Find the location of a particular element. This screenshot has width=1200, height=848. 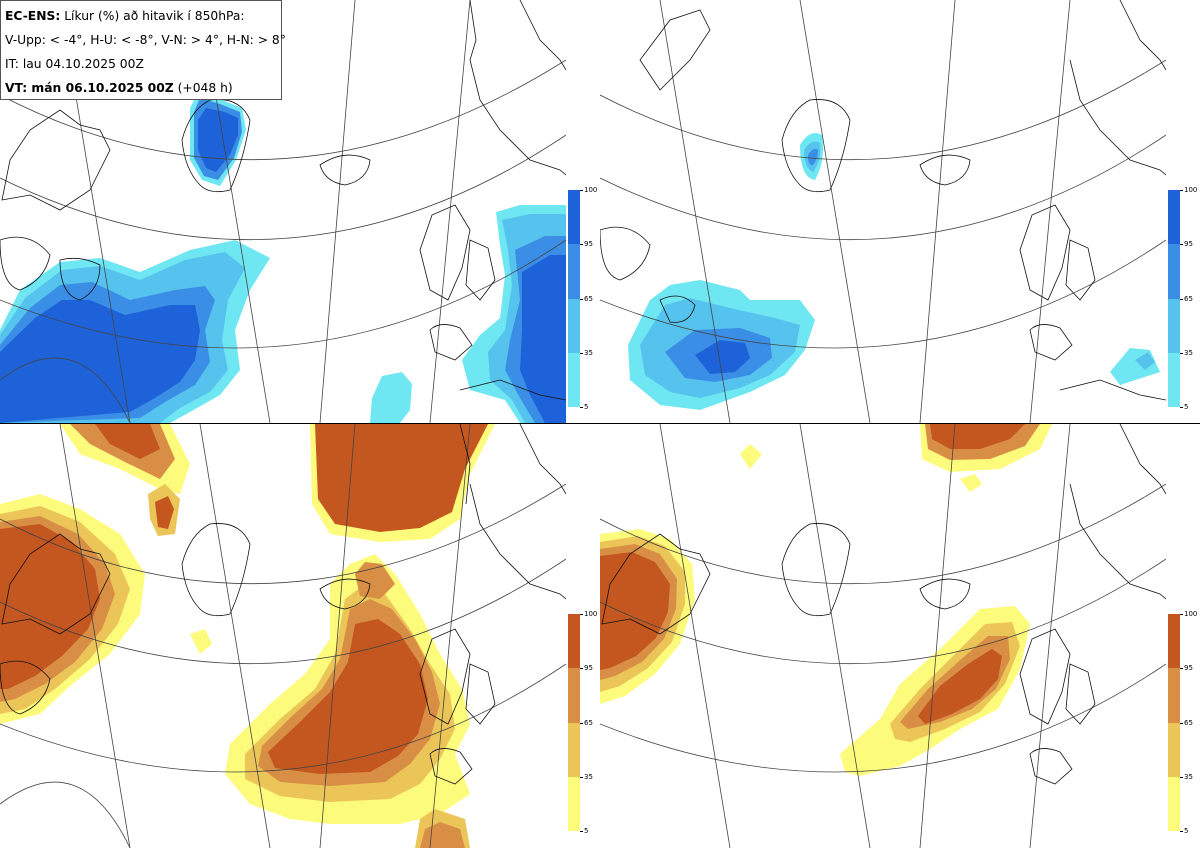

valid-time: VT: mán 06.10.2025 00Z is located at coordinates (89, 88).